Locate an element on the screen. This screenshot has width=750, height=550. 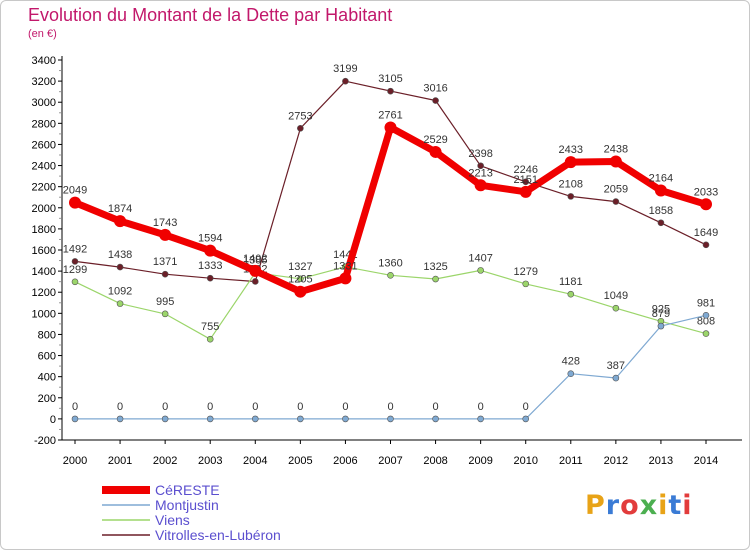
x-tick-label: 2012 is located at coordinates (616, 461).